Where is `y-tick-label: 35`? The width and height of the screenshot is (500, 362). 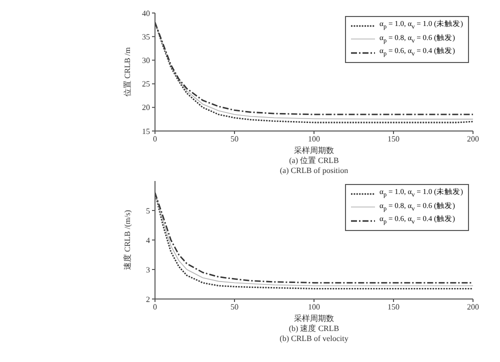 y-tick-label: 35 is located at coordinates (146, 37).